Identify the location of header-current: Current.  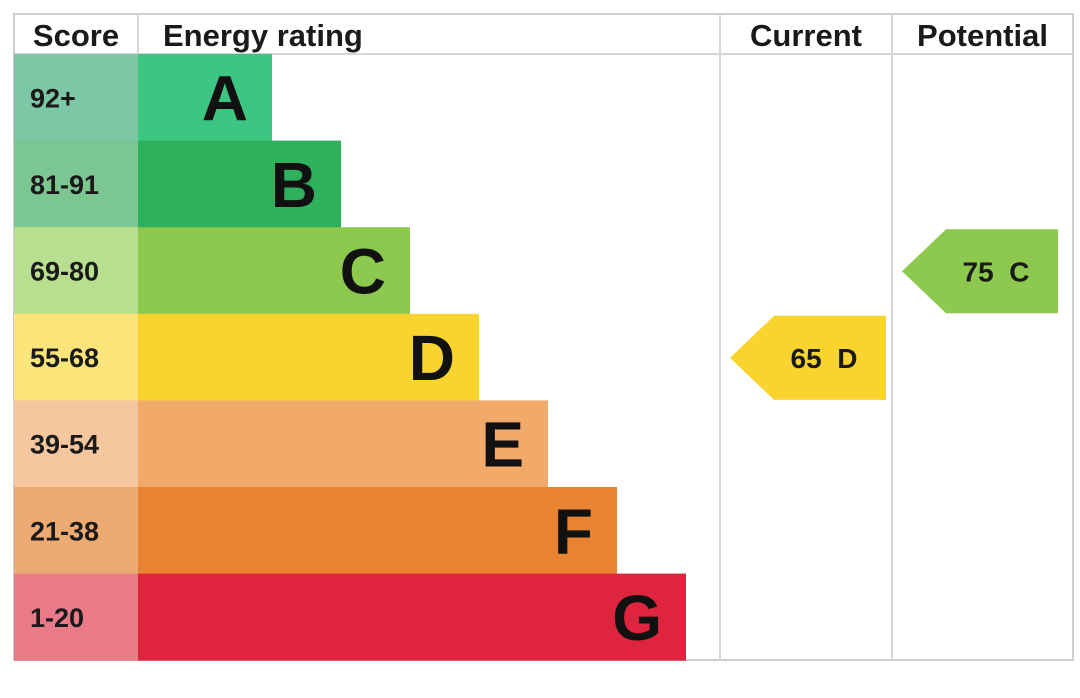
(806, 35).